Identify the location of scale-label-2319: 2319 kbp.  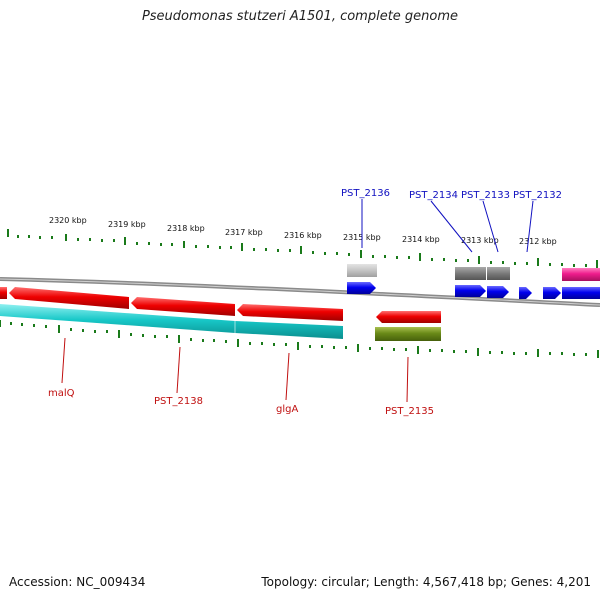
(127, 224).